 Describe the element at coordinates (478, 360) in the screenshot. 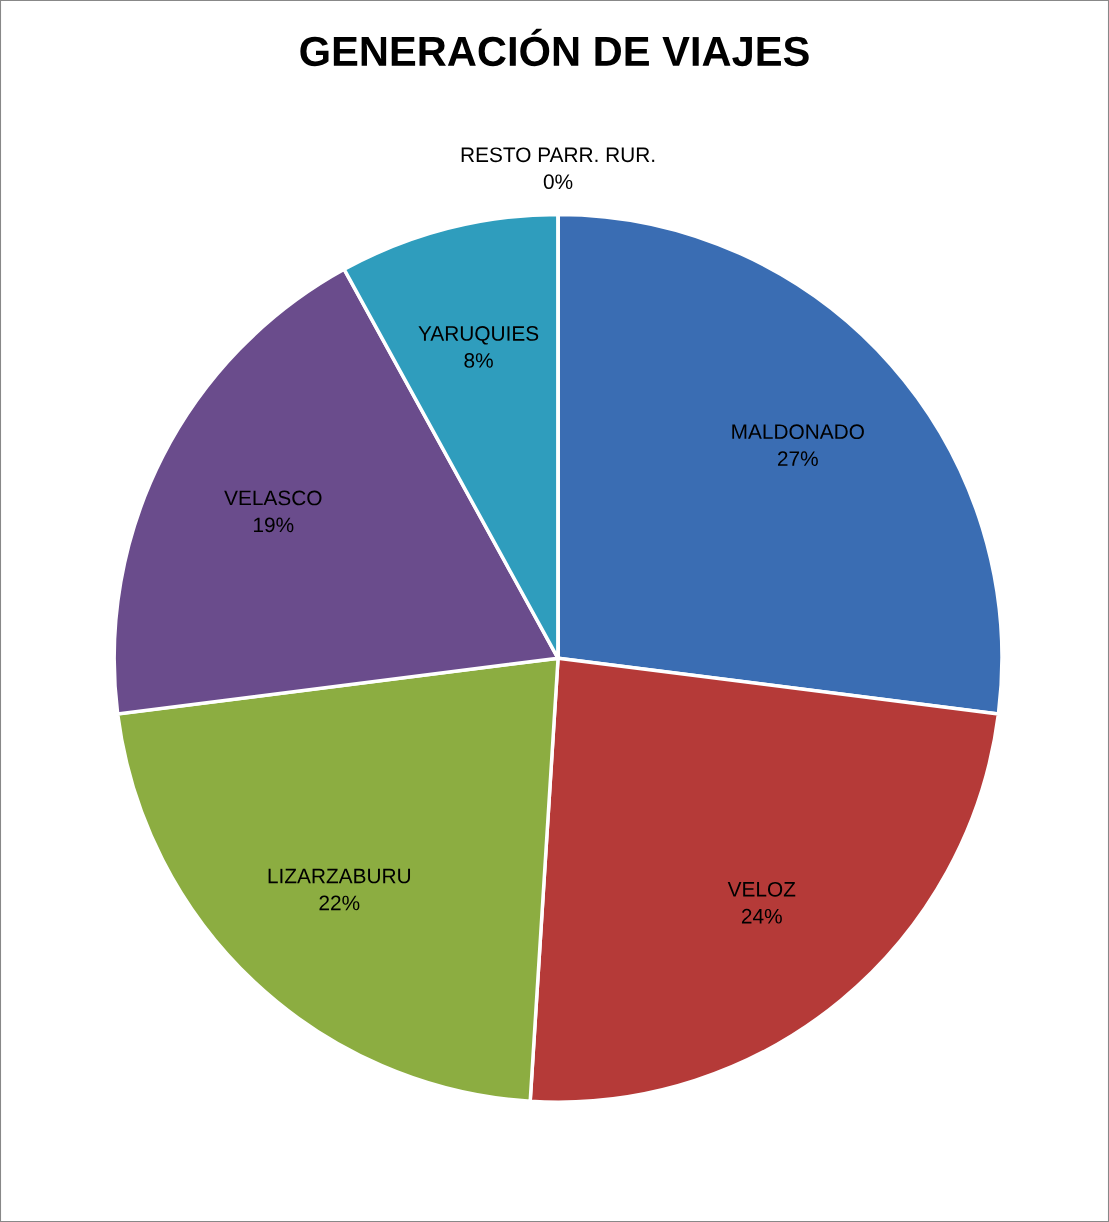

I see `data-label: 8%` at that location.